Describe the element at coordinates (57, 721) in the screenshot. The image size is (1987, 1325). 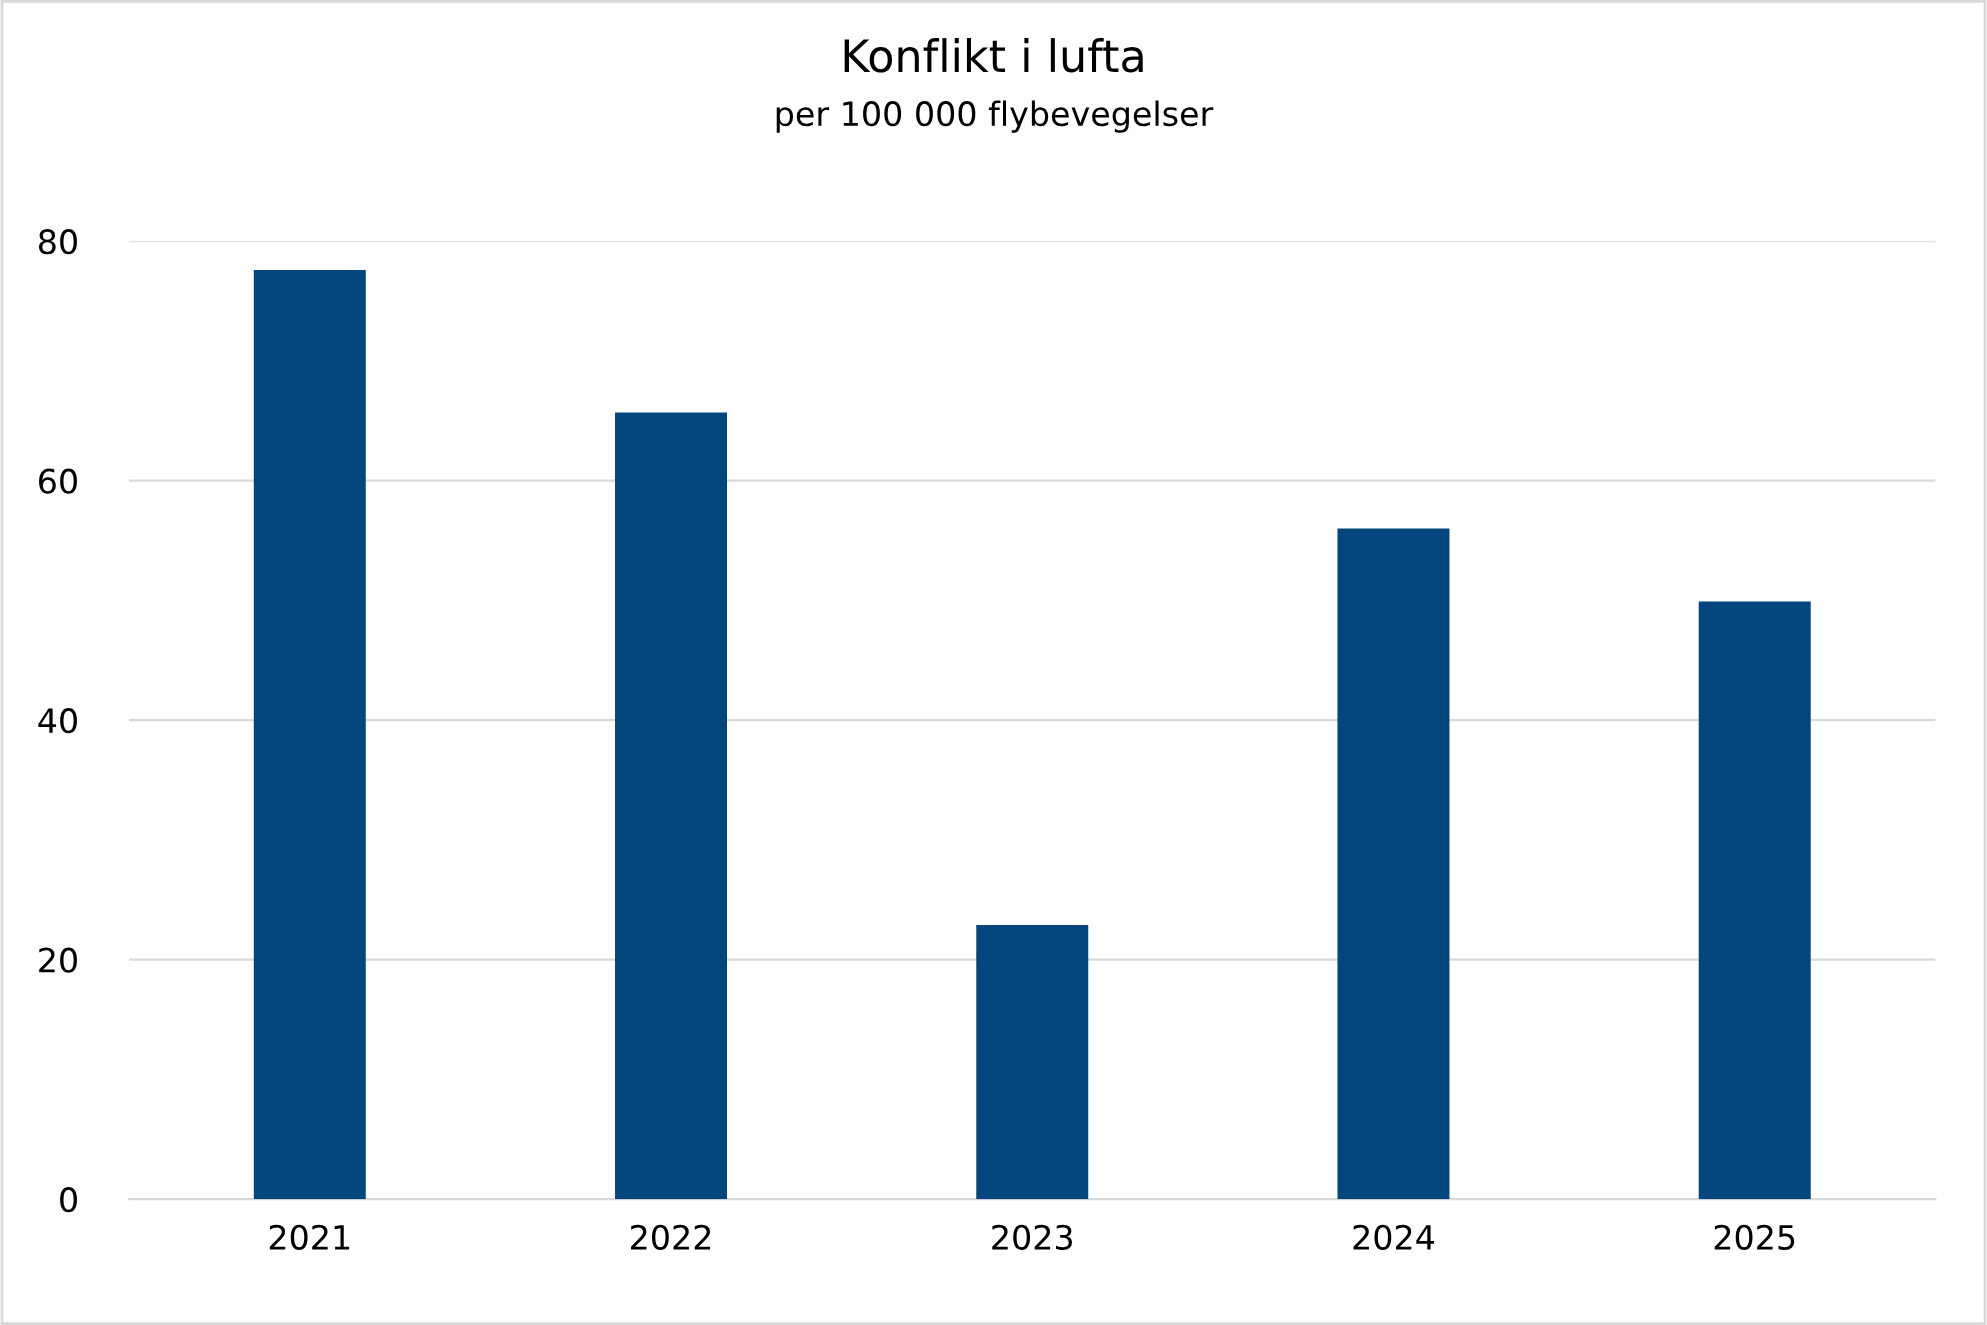
I see `y-tick-label: 40` at that location.